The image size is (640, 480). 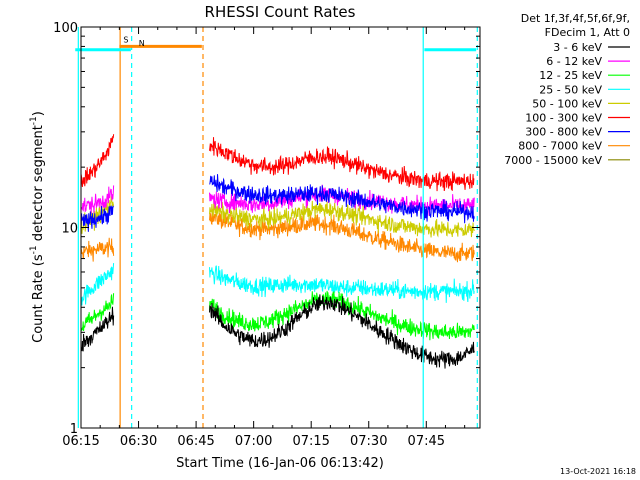 What do you see at coordinates (570, 89) in the screenshot?
I see `legend-entry-label-3: 25 - 50 keV` at bounding box center [570, 89].